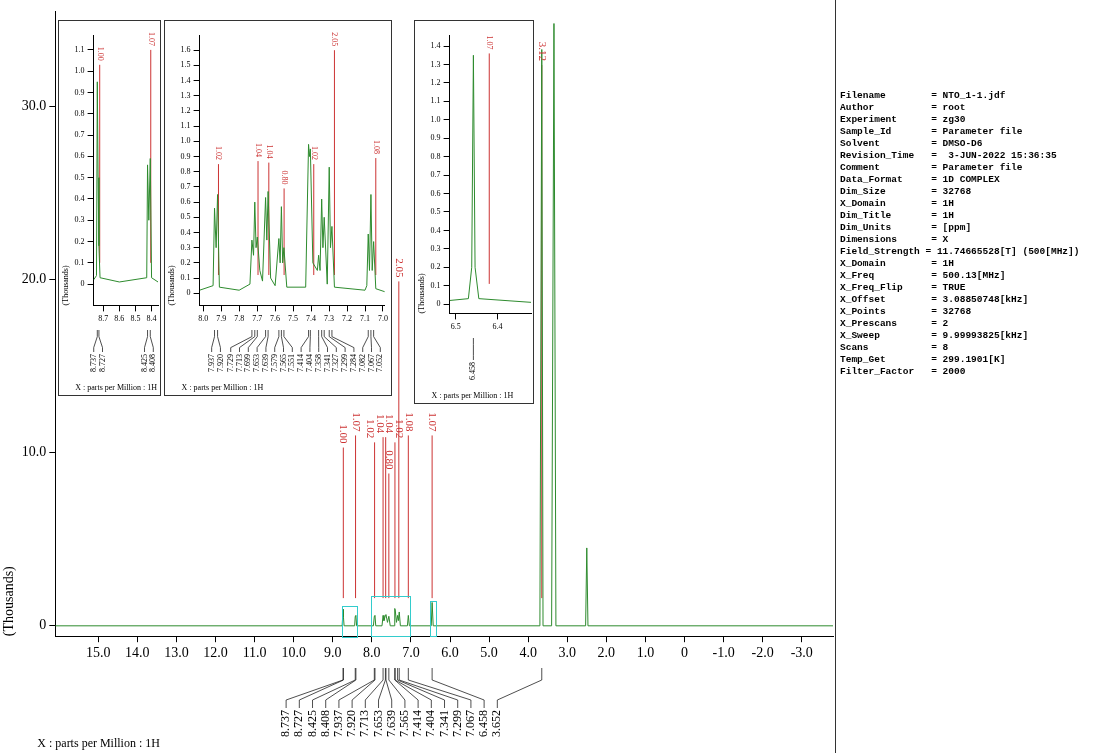 Image resolution: width=1096 pixels, height=753 pixels. I want to click on text: 0.80, so click(389, 460).